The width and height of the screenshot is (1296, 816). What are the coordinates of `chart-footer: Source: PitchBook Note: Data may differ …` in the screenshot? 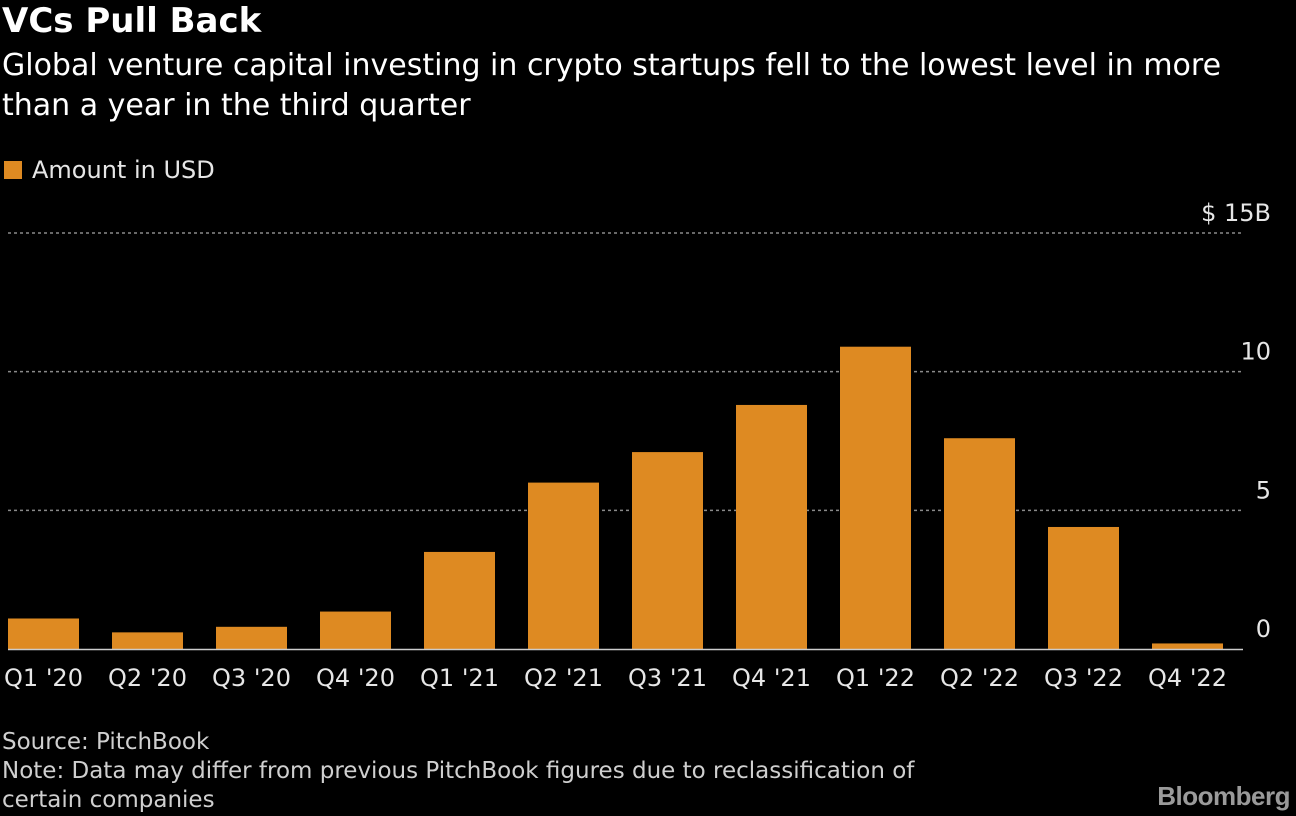 It's located at (458, 771).